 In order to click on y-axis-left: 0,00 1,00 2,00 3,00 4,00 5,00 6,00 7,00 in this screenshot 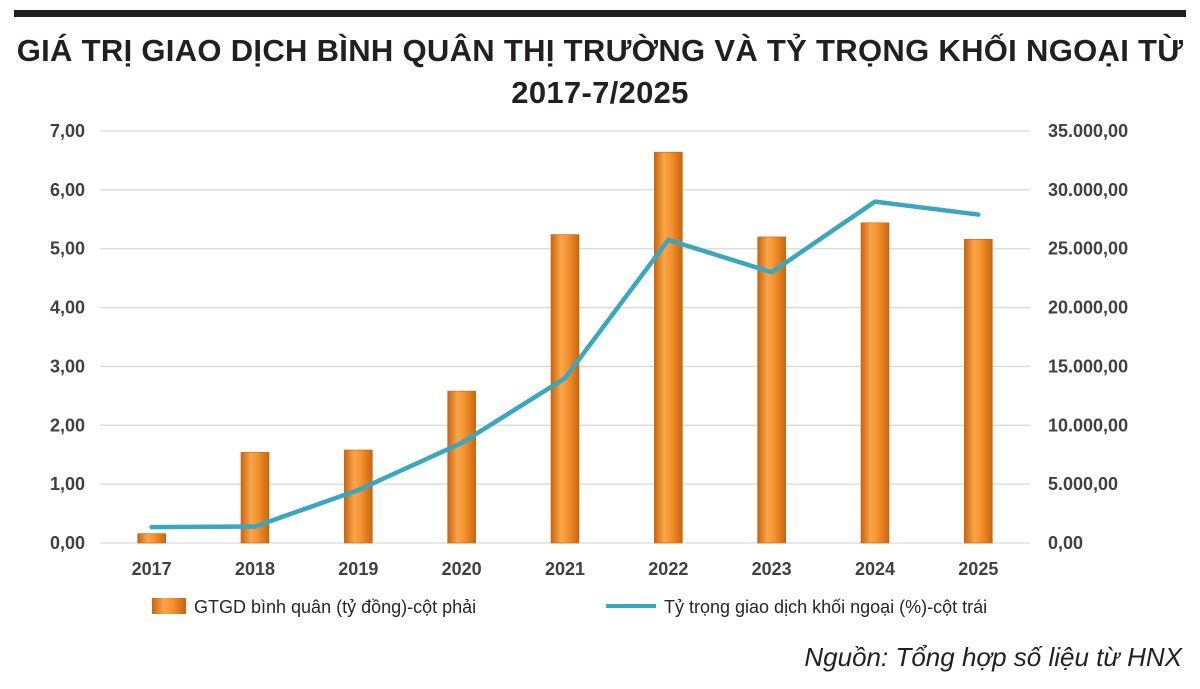, I will do `click(67, 337)`.